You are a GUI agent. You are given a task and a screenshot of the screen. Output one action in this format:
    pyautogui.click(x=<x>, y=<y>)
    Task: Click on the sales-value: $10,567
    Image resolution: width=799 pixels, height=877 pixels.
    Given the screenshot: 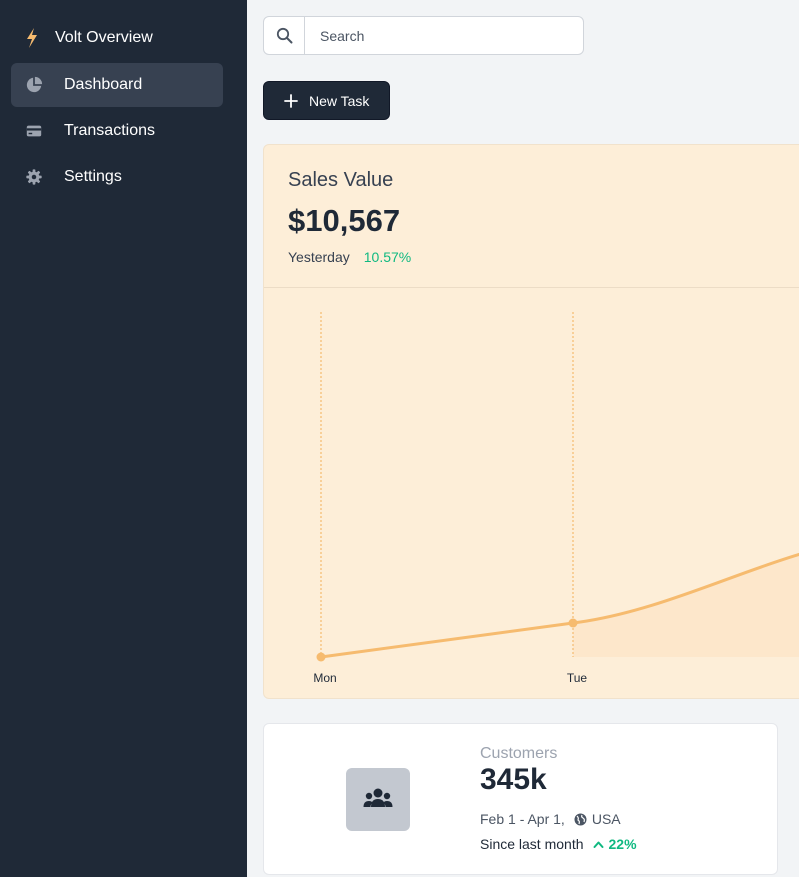 What is the action you would take?
    pyautogui.click(x=344, y=220)
    